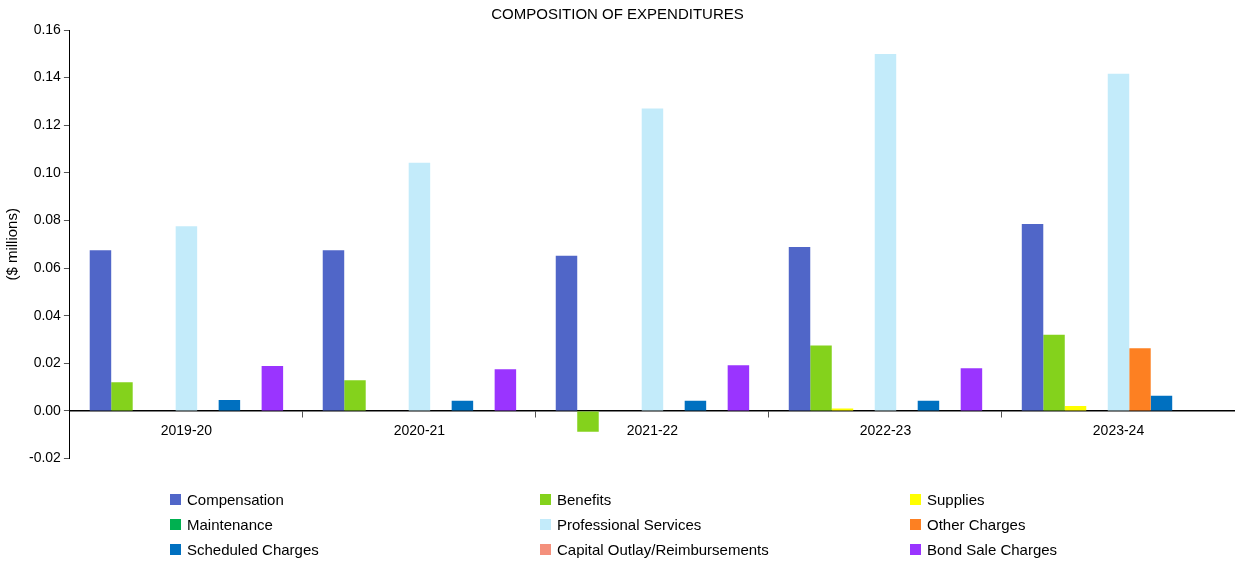  Describe the element at coordinates (235, 499) in the screenshot. I see `legend-label: Compensation` at that location.